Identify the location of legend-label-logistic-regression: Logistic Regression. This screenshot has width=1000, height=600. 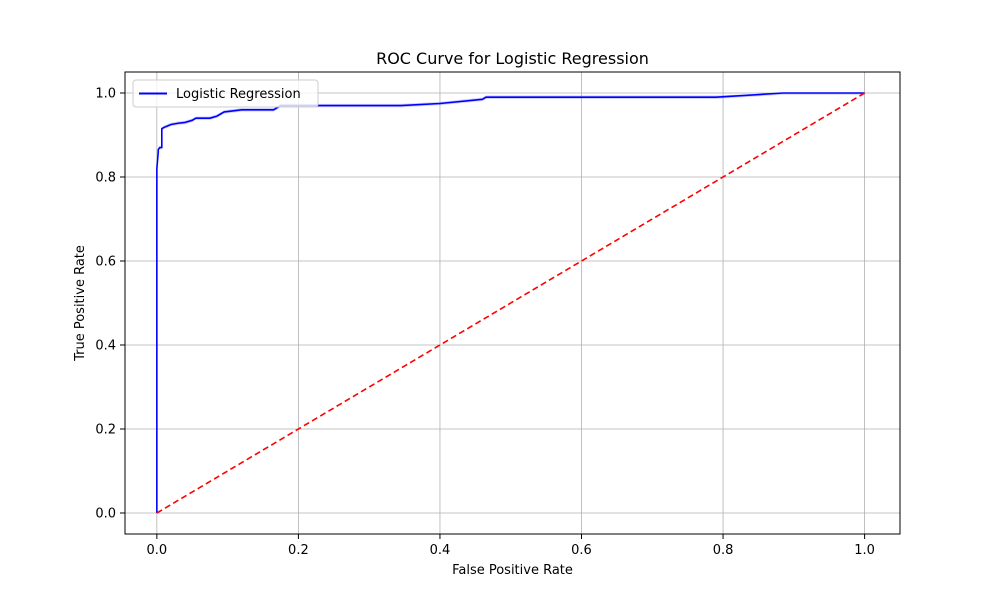
(238, 94).